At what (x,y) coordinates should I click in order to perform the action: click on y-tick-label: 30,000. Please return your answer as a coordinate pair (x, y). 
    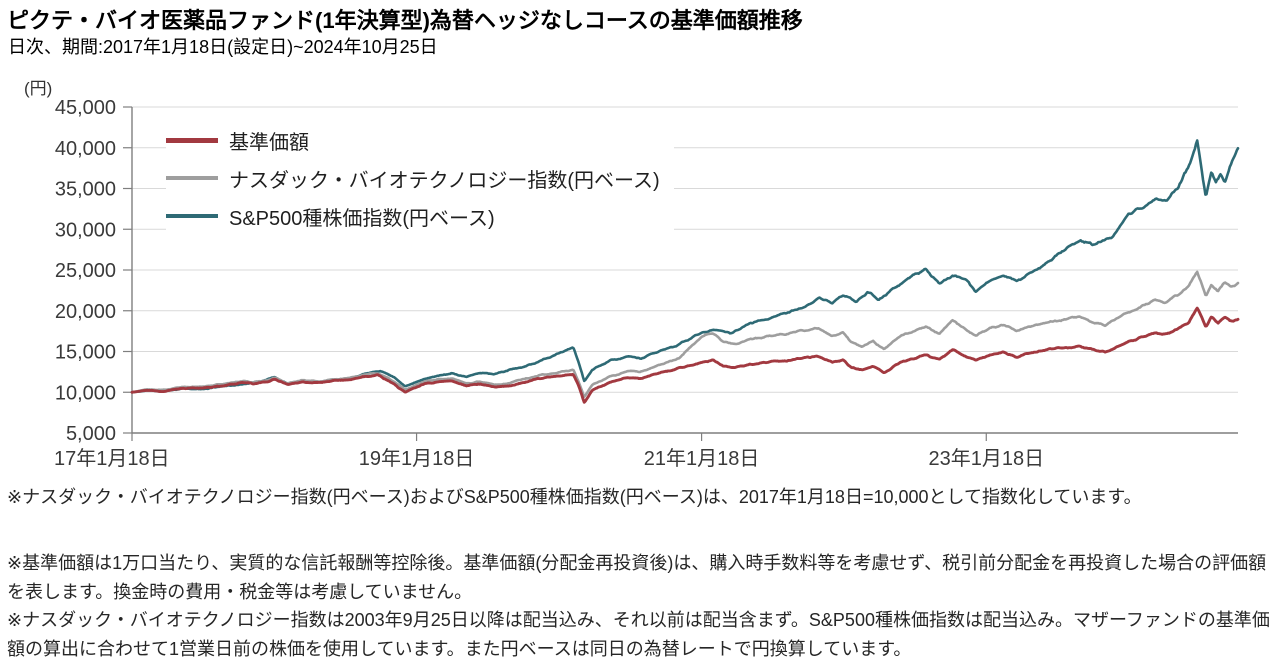
    Looking at the image, I should click on (85, 230).